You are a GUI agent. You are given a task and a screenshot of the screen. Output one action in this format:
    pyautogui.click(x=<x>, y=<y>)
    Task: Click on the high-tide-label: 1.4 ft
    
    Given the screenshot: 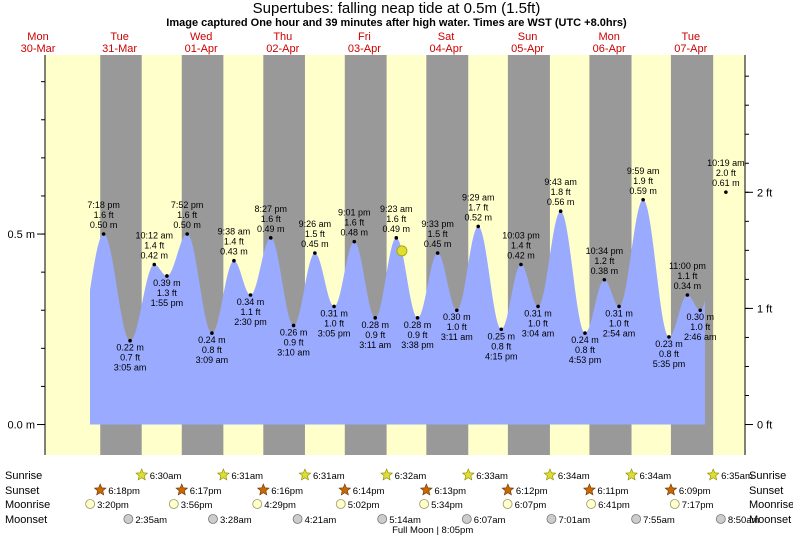 What is the action you would take?
    pyautogui.click(x=234, y=242)
    